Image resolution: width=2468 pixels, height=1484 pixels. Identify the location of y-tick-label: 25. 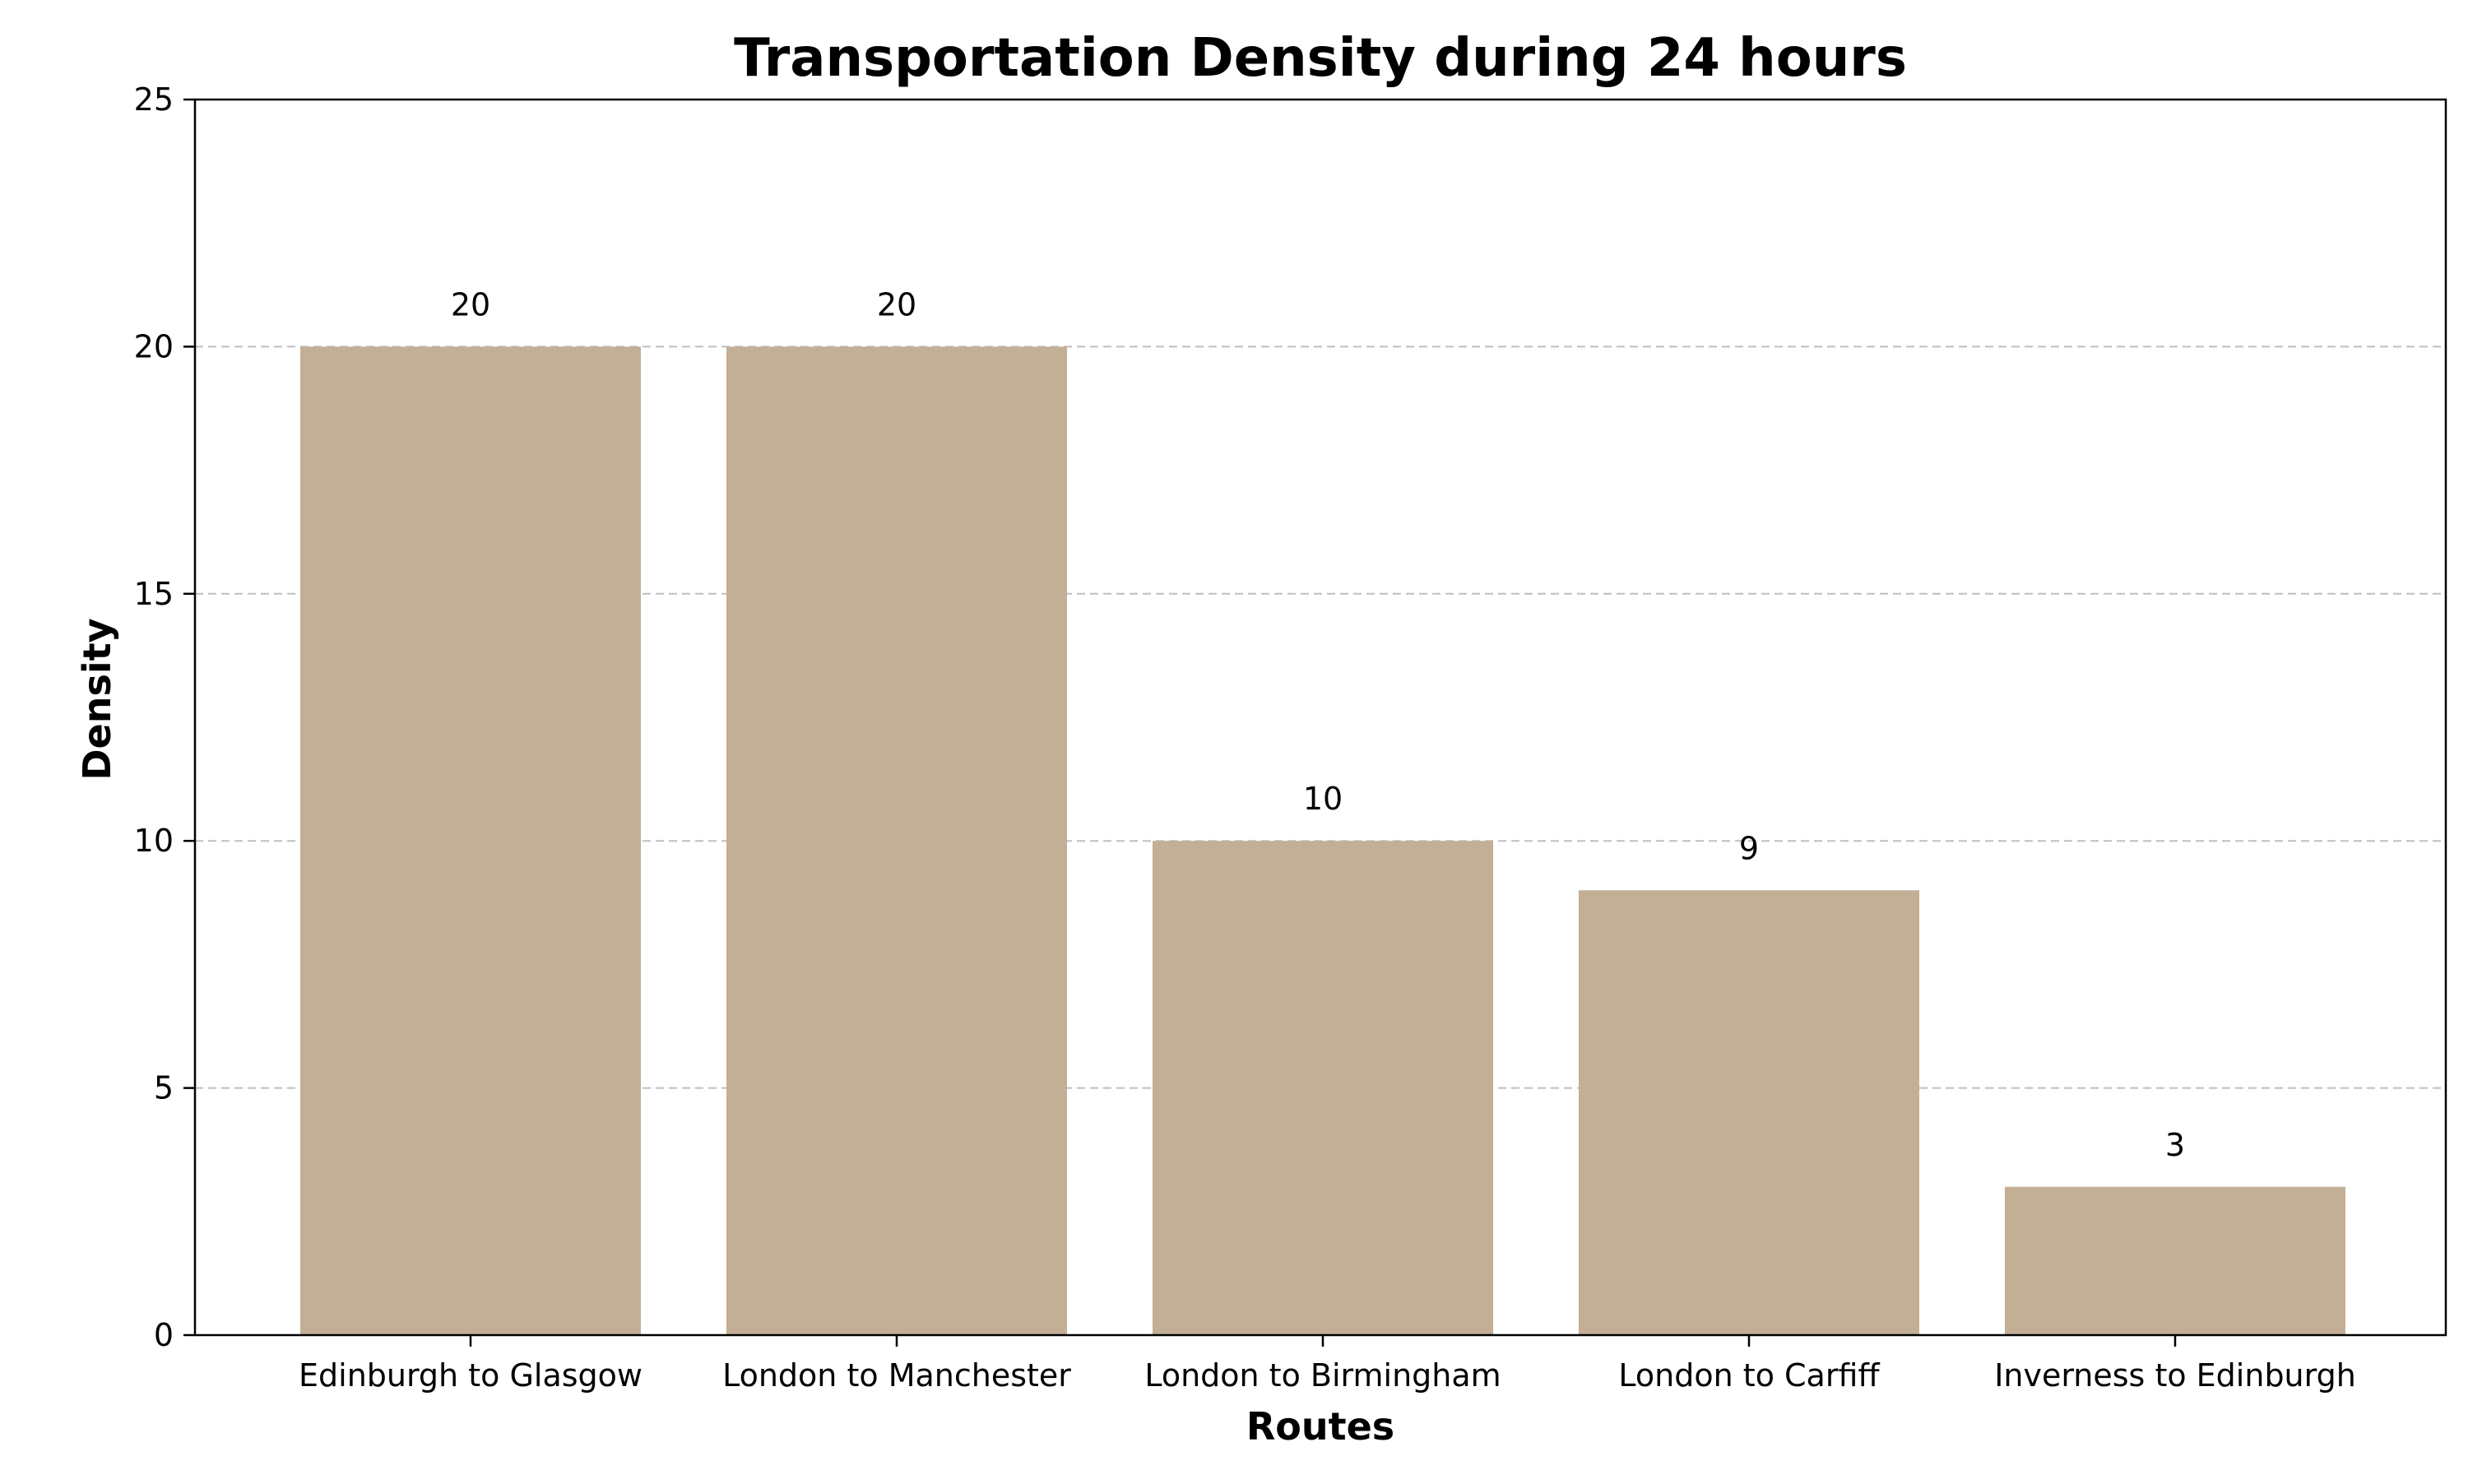
(154, 99).